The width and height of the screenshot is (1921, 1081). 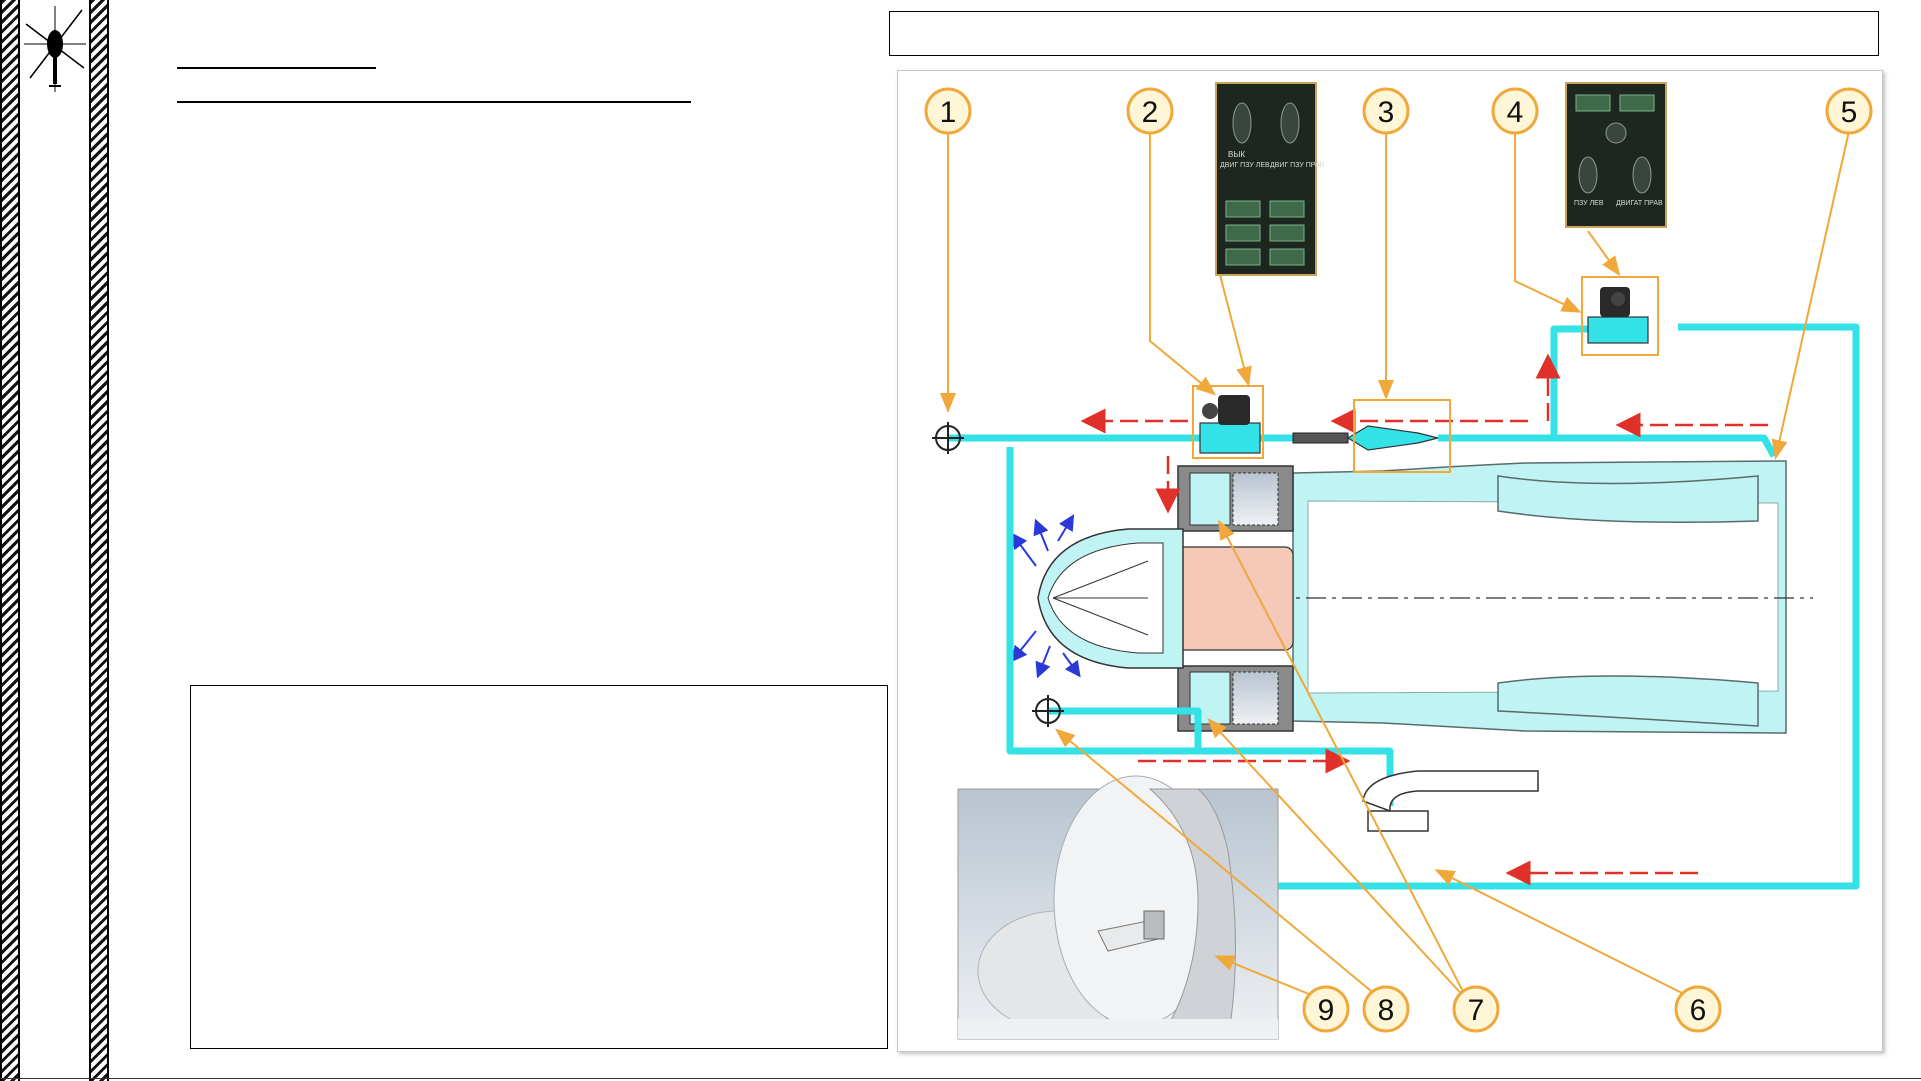 I want to click on callout-9-label: 9, so click(x=1326, y=1010).